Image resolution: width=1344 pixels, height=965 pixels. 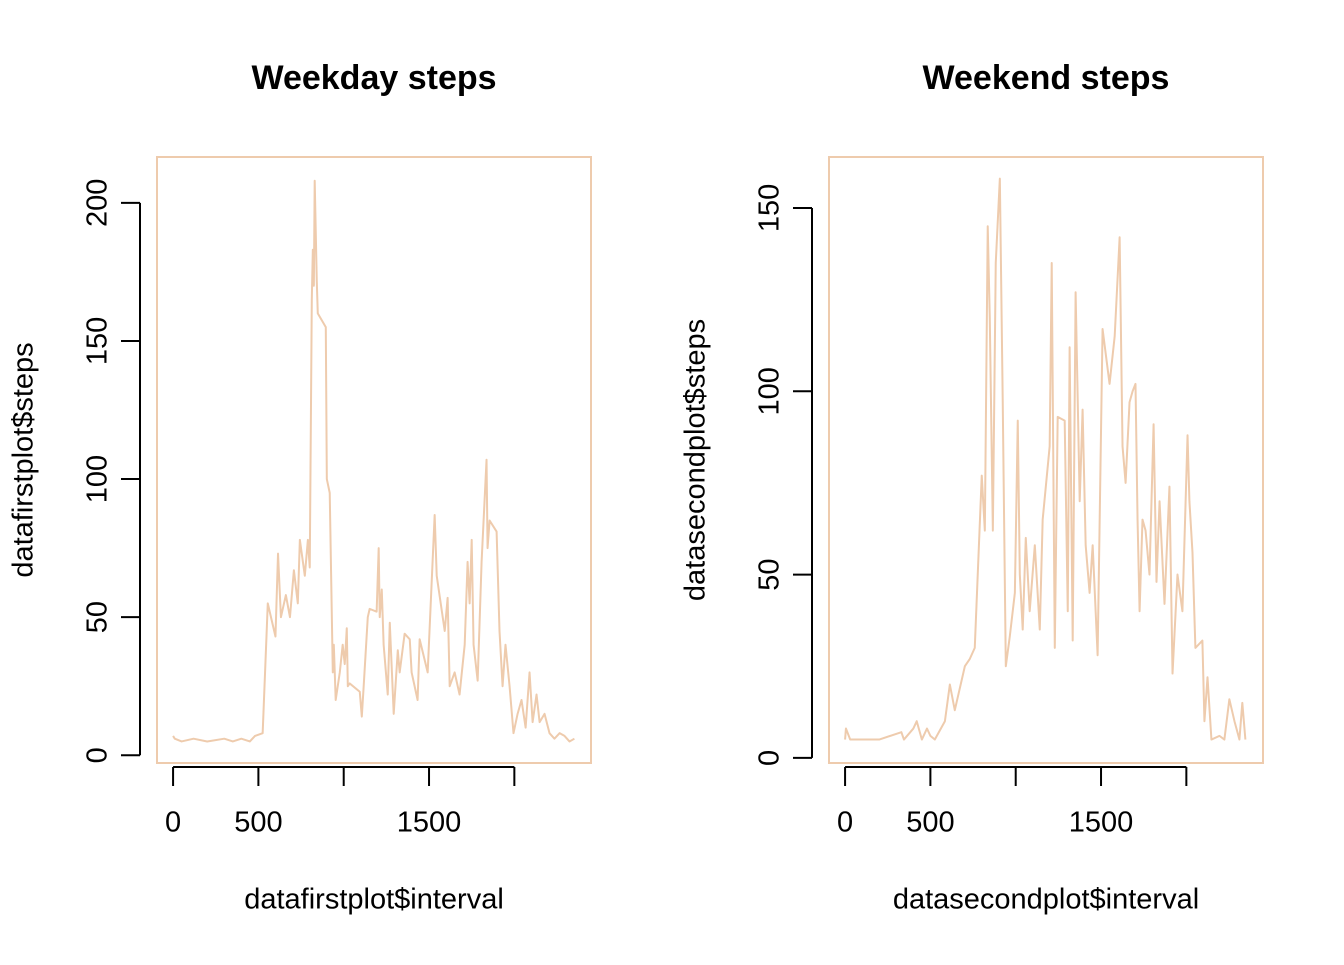 What do you see at coordinates (1046, 900) in the screenshot?
I see `x-axis-title: datasecondplot$interval` at bounding box center [1046, 900].